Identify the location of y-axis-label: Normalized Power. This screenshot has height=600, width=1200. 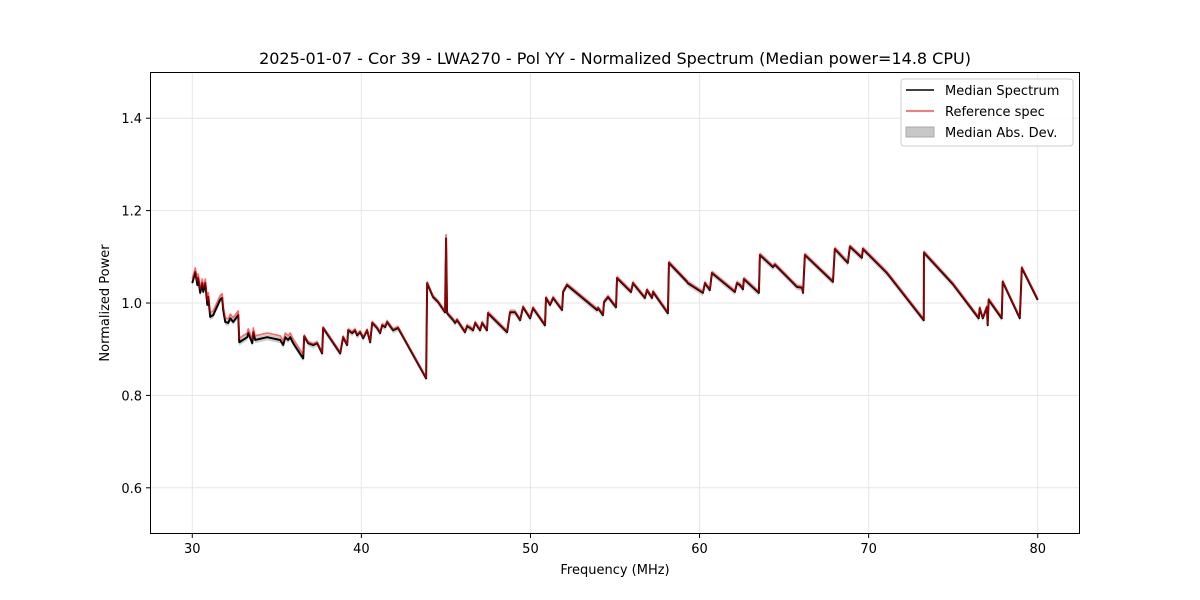
(105, 303).